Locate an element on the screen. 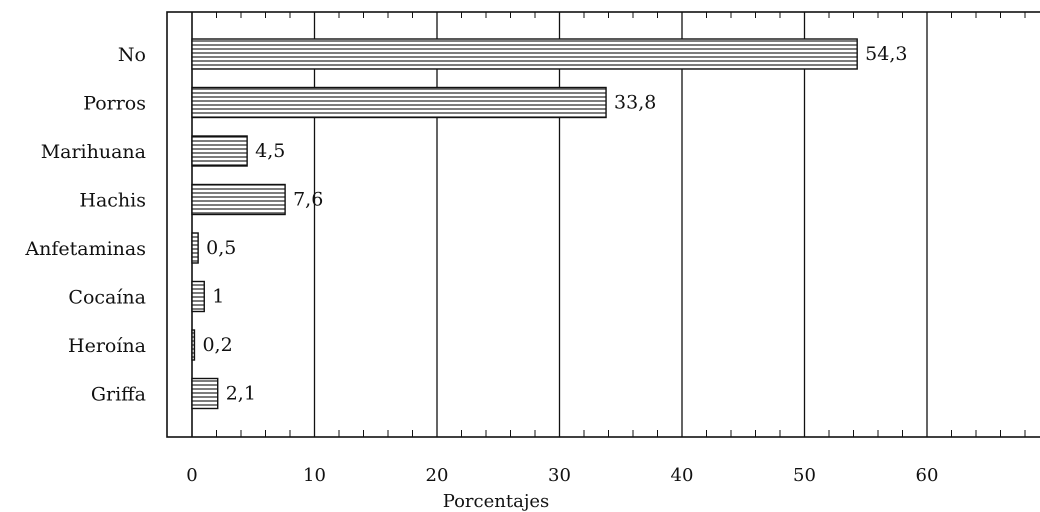  value-label: 1 is located at coordinates (218, 297).